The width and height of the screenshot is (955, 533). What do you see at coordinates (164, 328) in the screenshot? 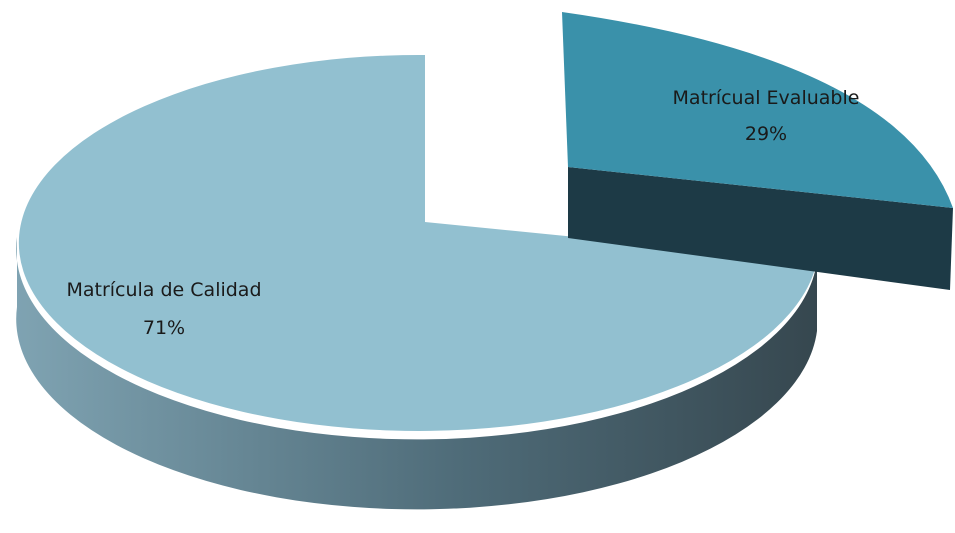
I see `percent-matricula-de-calidad: 71%` at bounding box center [164, 328].